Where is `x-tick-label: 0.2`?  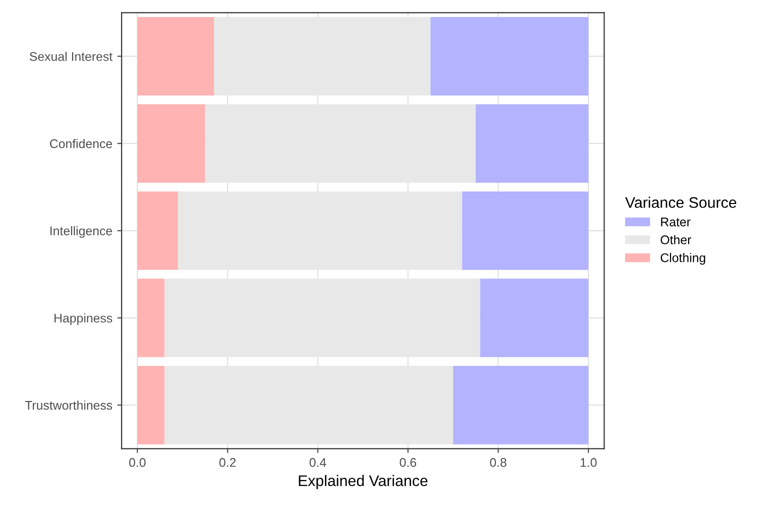 x-tick-label: 0.2 is located at coordinates (227, 462).